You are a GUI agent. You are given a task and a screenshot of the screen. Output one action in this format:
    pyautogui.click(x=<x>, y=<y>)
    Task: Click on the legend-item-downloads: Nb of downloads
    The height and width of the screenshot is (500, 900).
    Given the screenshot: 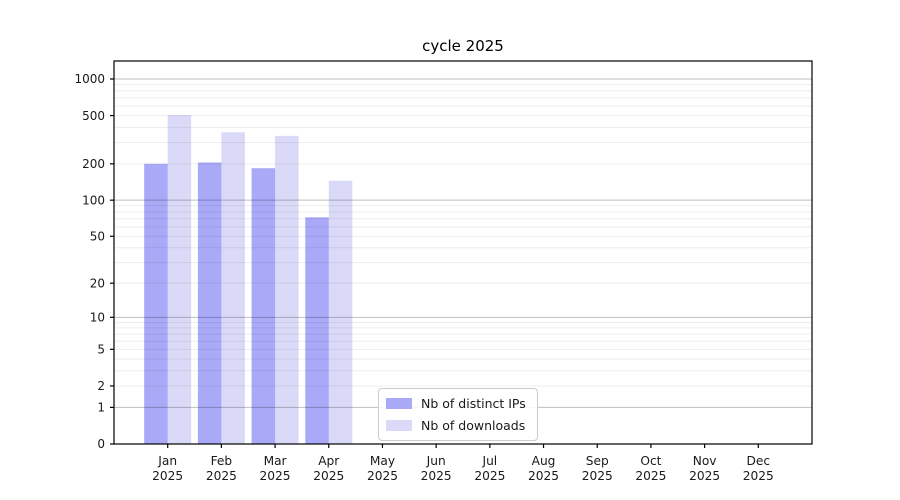 What is the action you would take?
    pyautogui.click(x=456, y=425)
    